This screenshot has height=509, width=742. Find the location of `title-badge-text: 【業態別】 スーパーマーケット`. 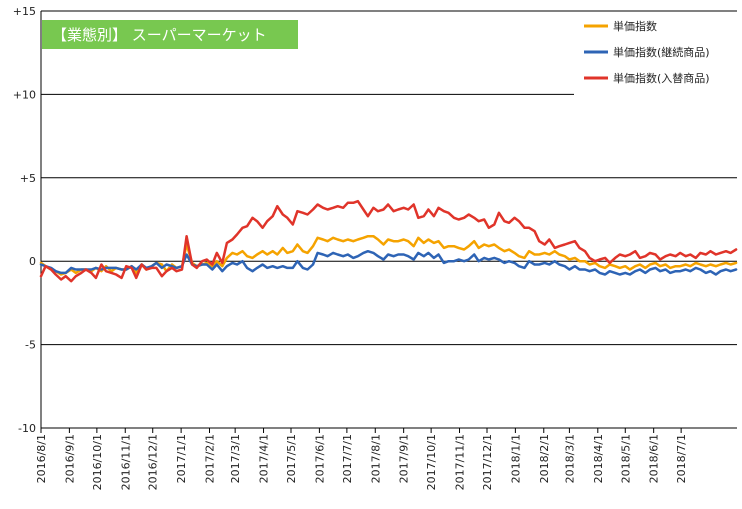

title-badge-text: 【業態別】 スーパーマーケット is located at coordinates (159, 35).